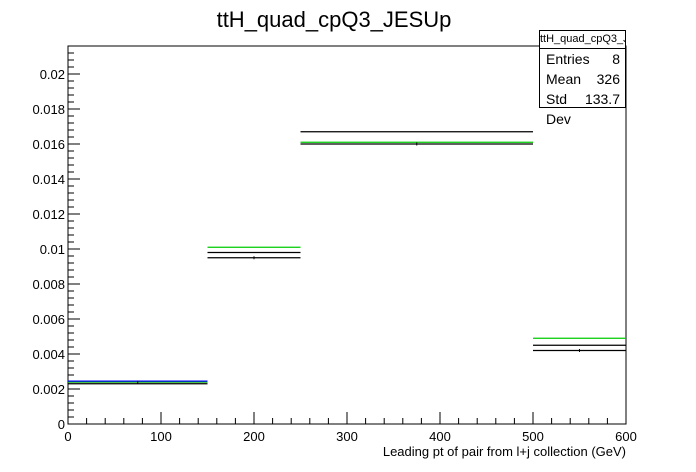 The height and width of the screenshot is (472, 696). I want to click on stats-value-stddev: 133.7, so click(602, 99).